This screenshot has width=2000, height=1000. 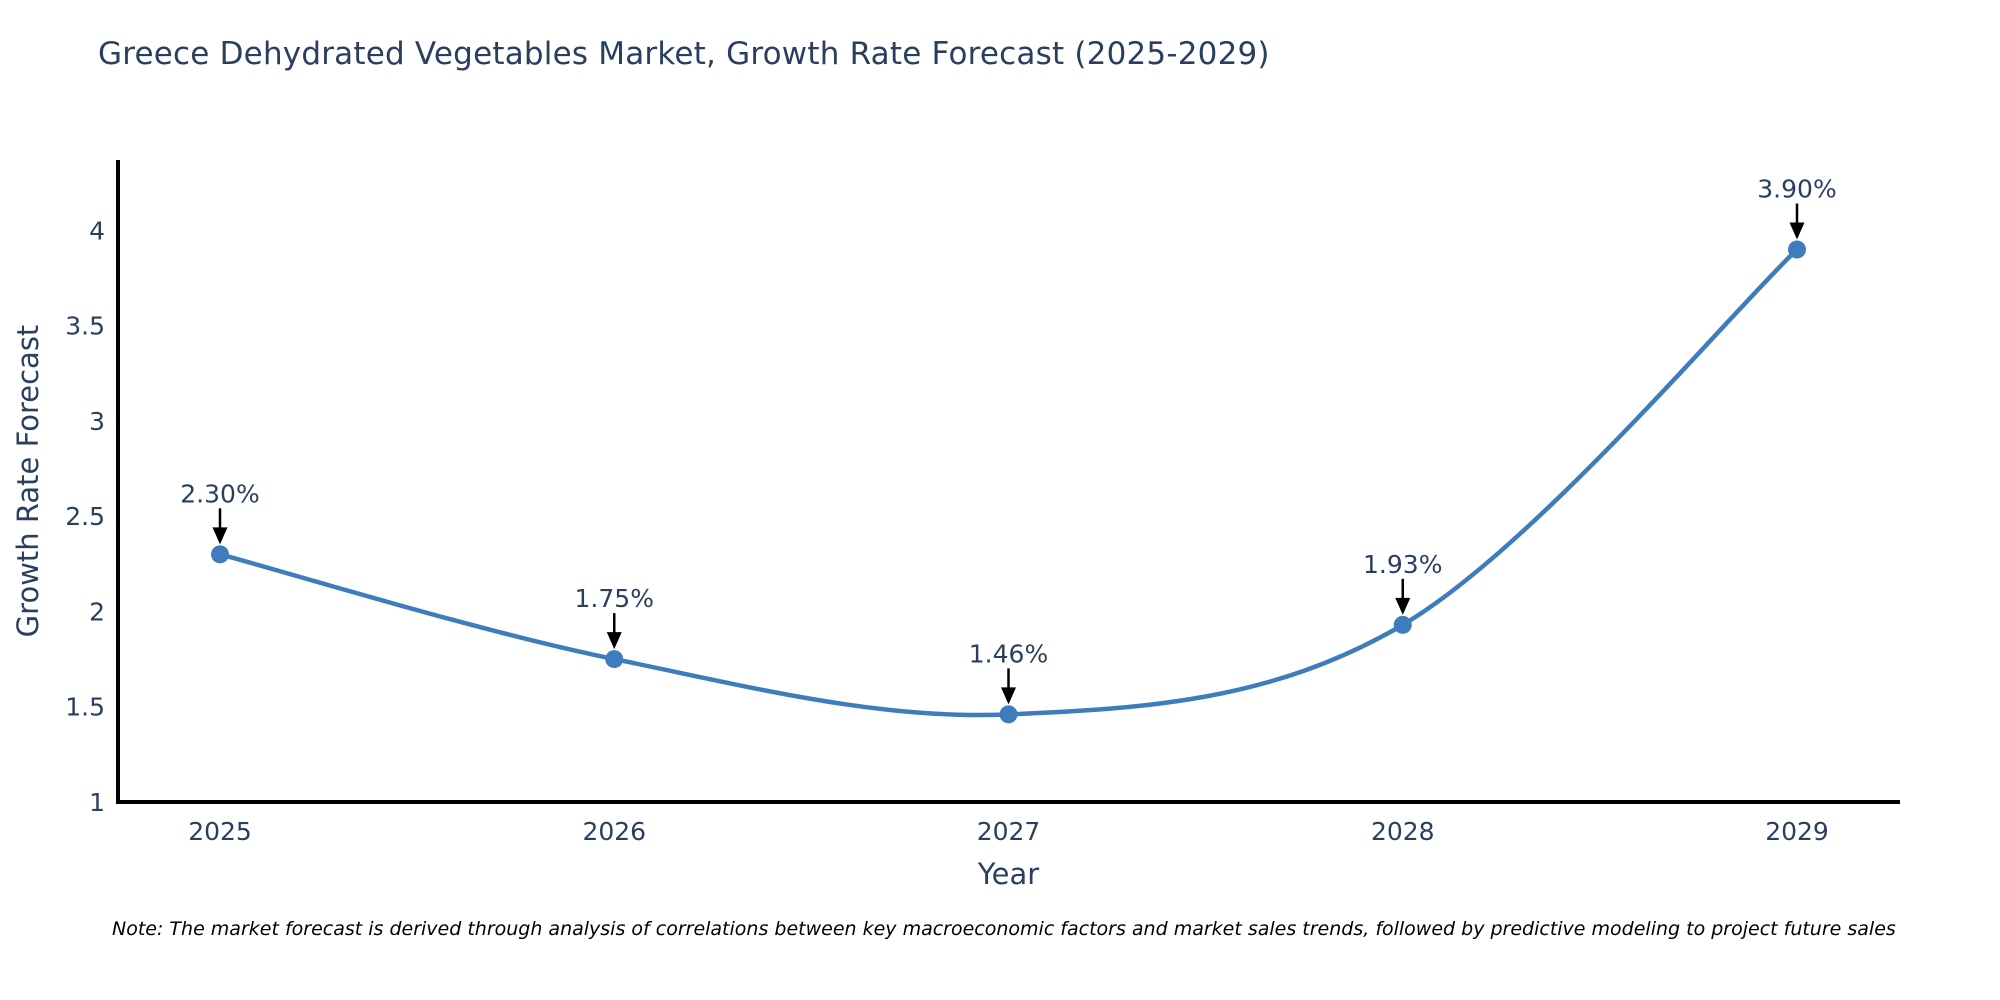 I want to click on point-label: 1.93%, so click(x=1402, y=564).